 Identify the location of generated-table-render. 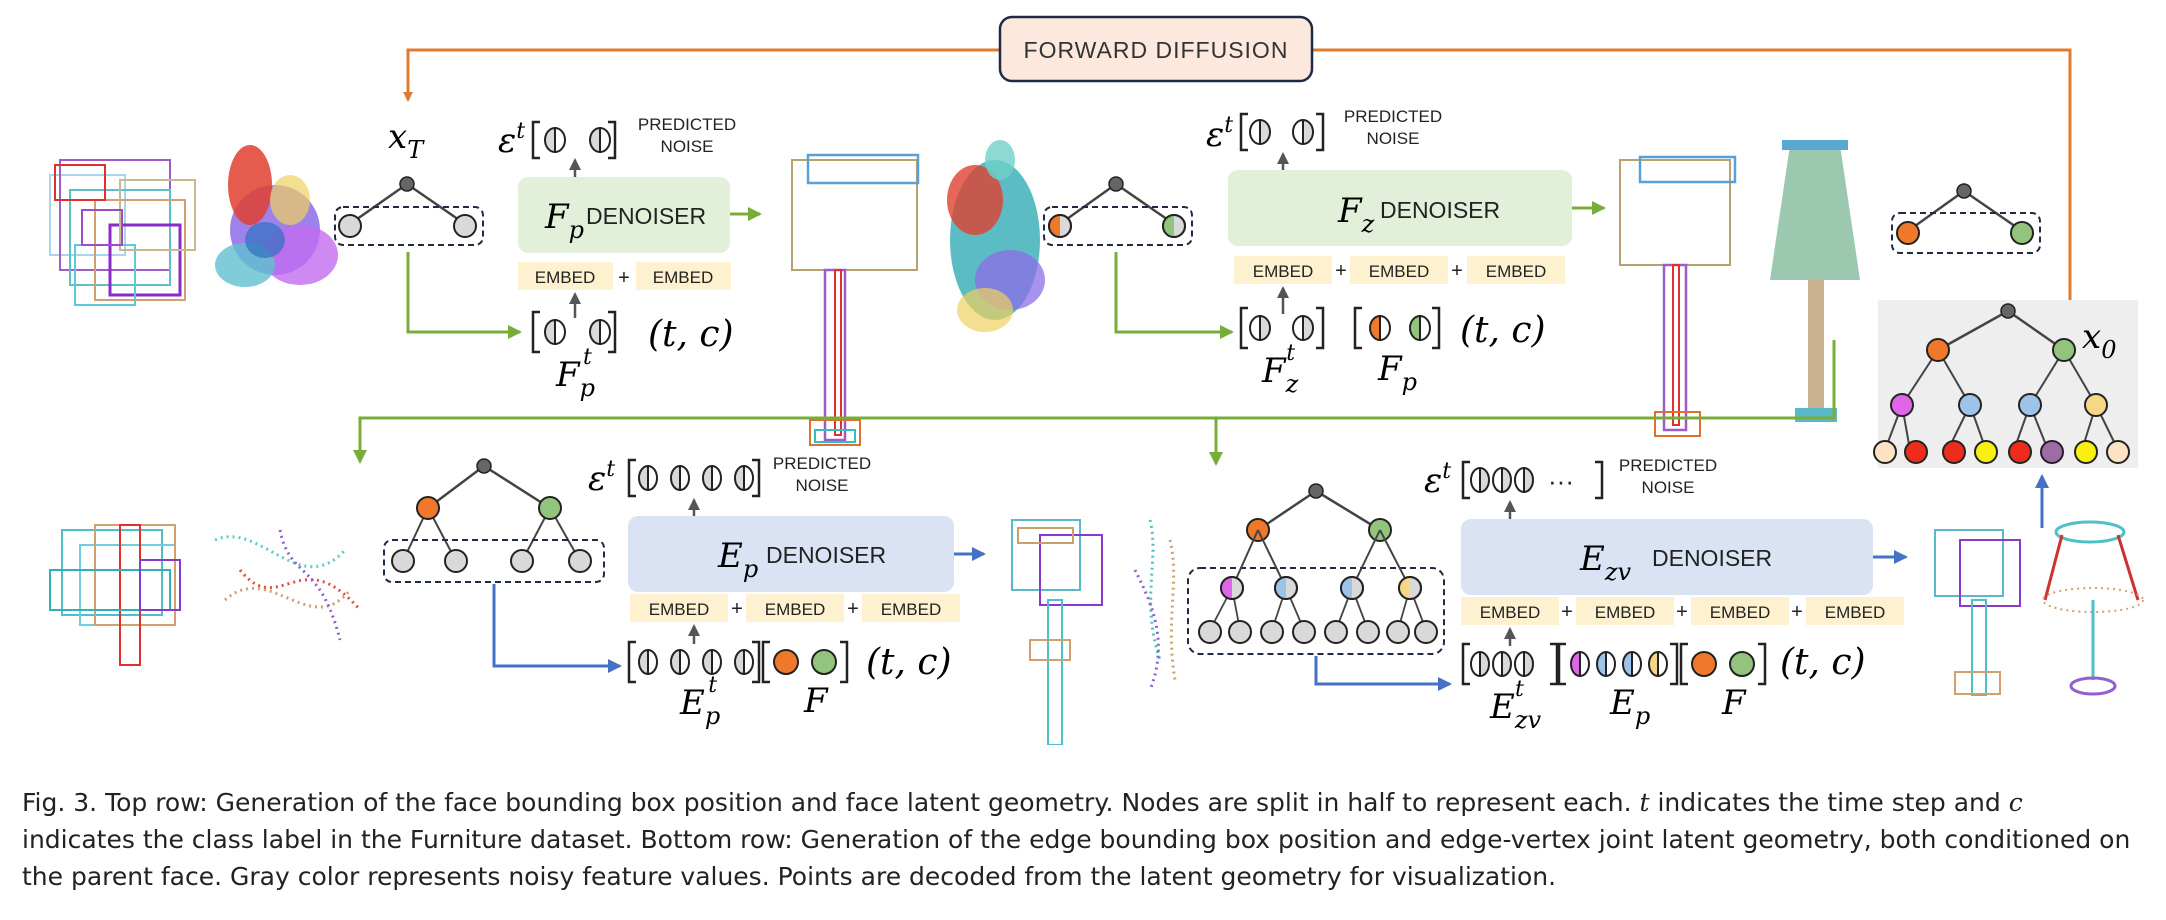
(1815, 281).